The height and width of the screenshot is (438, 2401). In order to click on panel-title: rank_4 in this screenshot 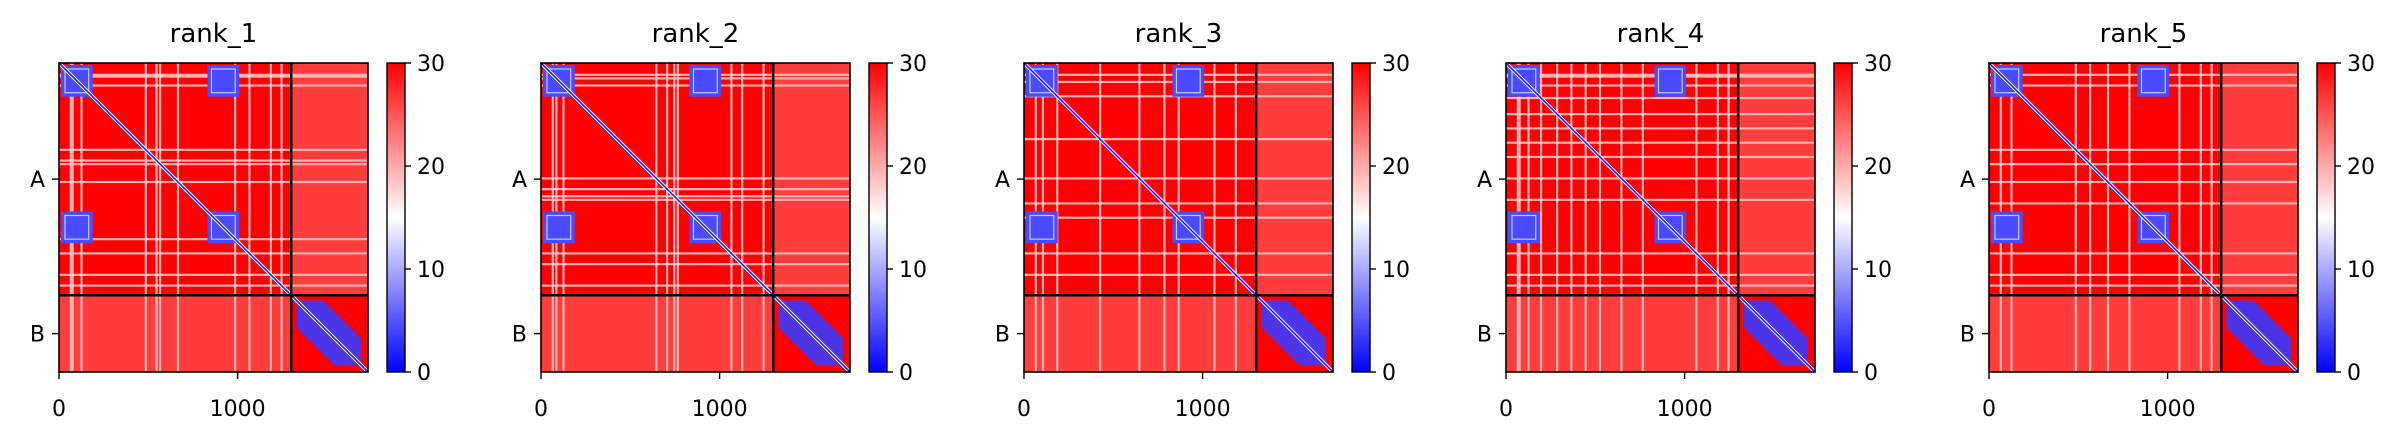, I will do `click(1661, 34)`.